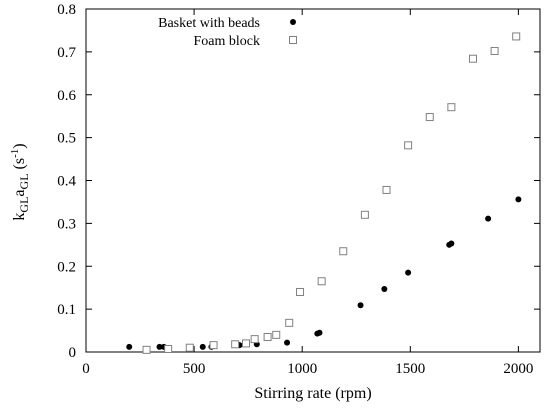 The image size is (550, 408). I want to click on legend: Basket with beads Foam block, so click(227, 32).